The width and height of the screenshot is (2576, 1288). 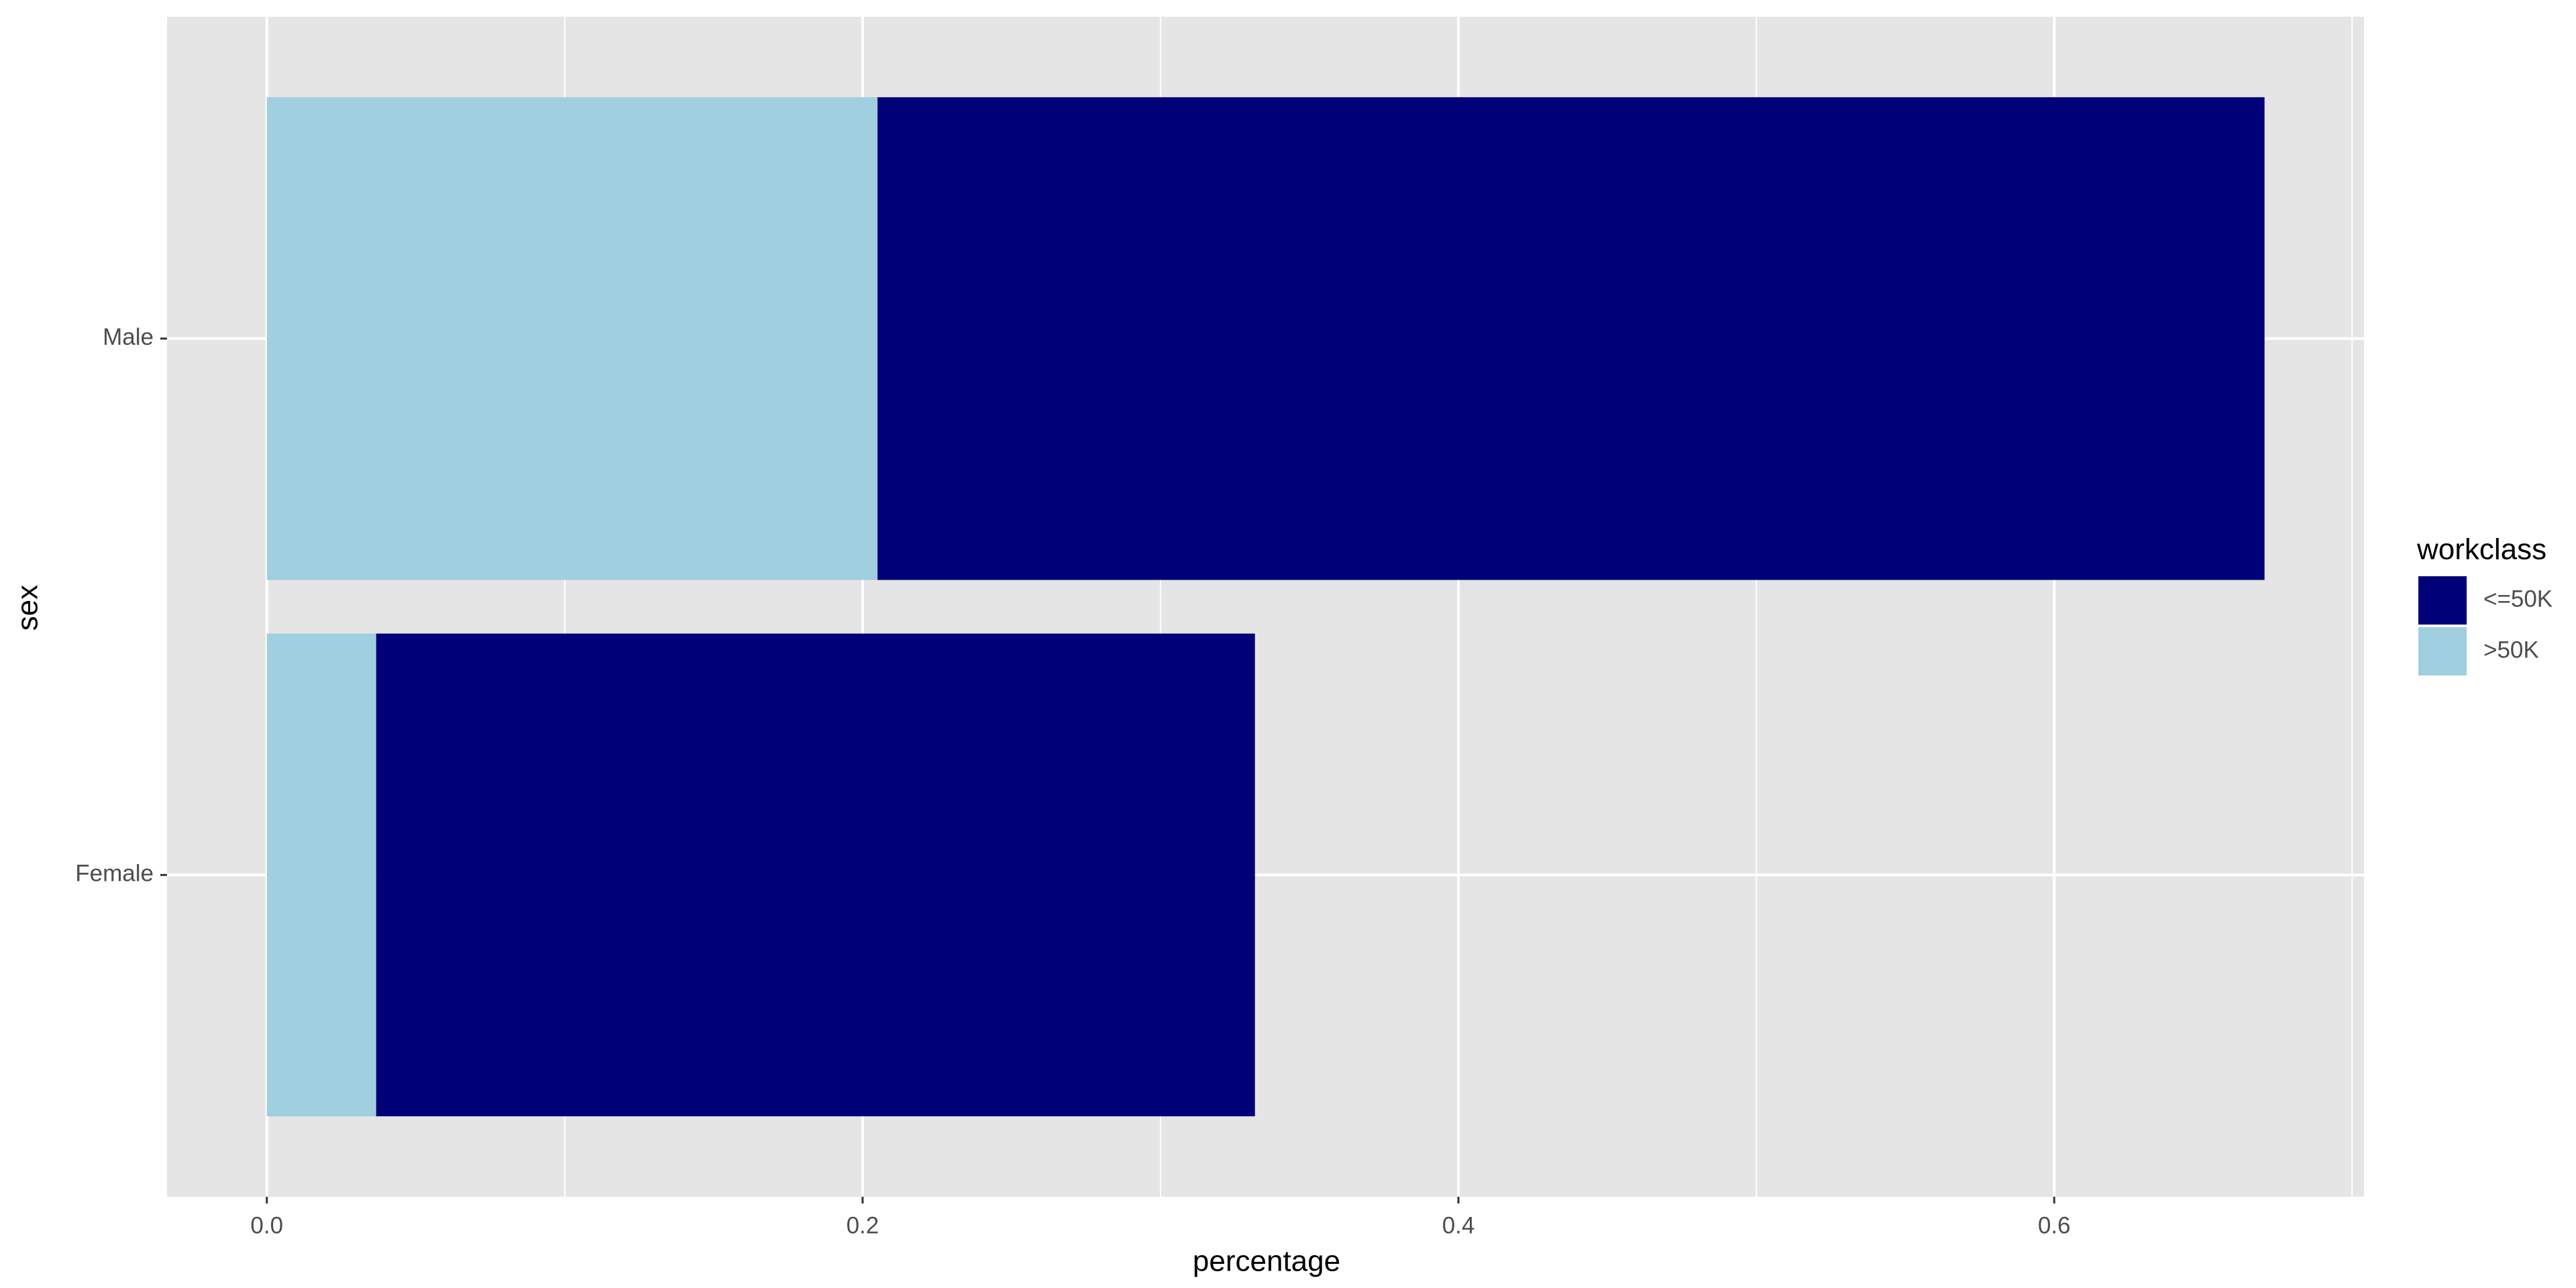 What do you see at coordinates (2511, 650) in the screenshot?
I see `legend-label: >50K` at bounding box center [2511, 650].